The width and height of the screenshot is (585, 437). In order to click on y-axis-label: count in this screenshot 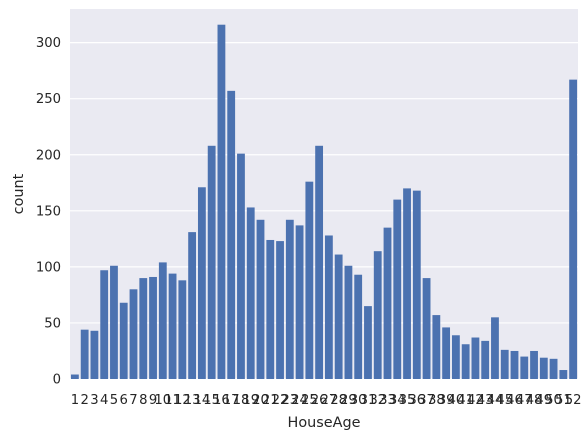, I will do `click(19, 193)`.